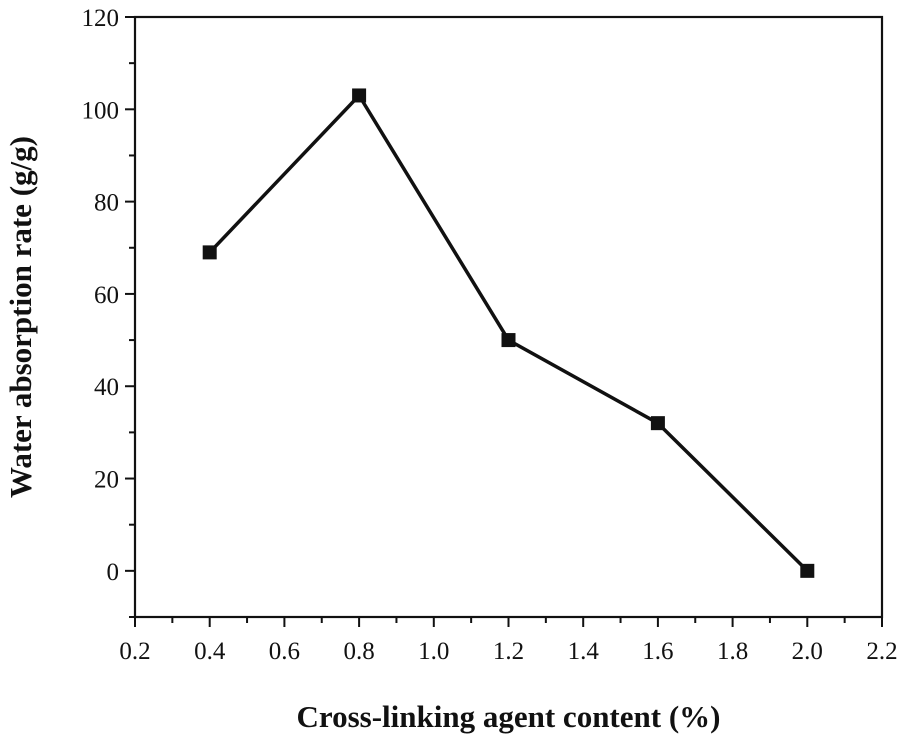  What do you see at coordinates (20, 317) in the screenshot?
I see `y-axis-title: Water absorption rate (g/g)` at bounding box center [20, 317].